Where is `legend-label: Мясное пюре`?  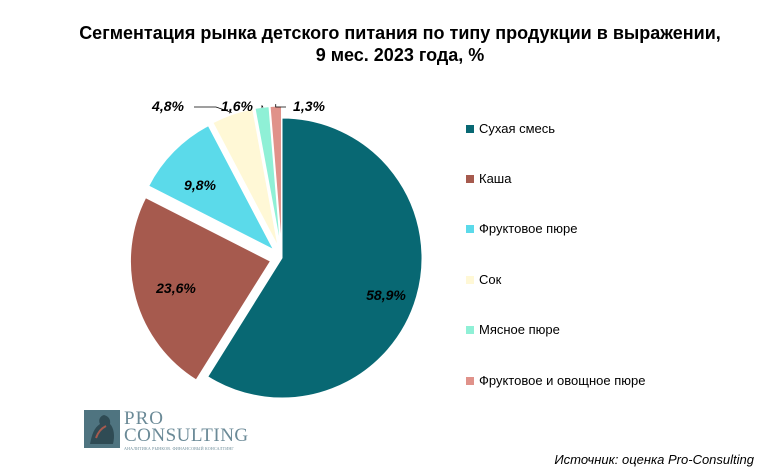 legend-label: Мясное пюре is located at coordinates (519, 329).